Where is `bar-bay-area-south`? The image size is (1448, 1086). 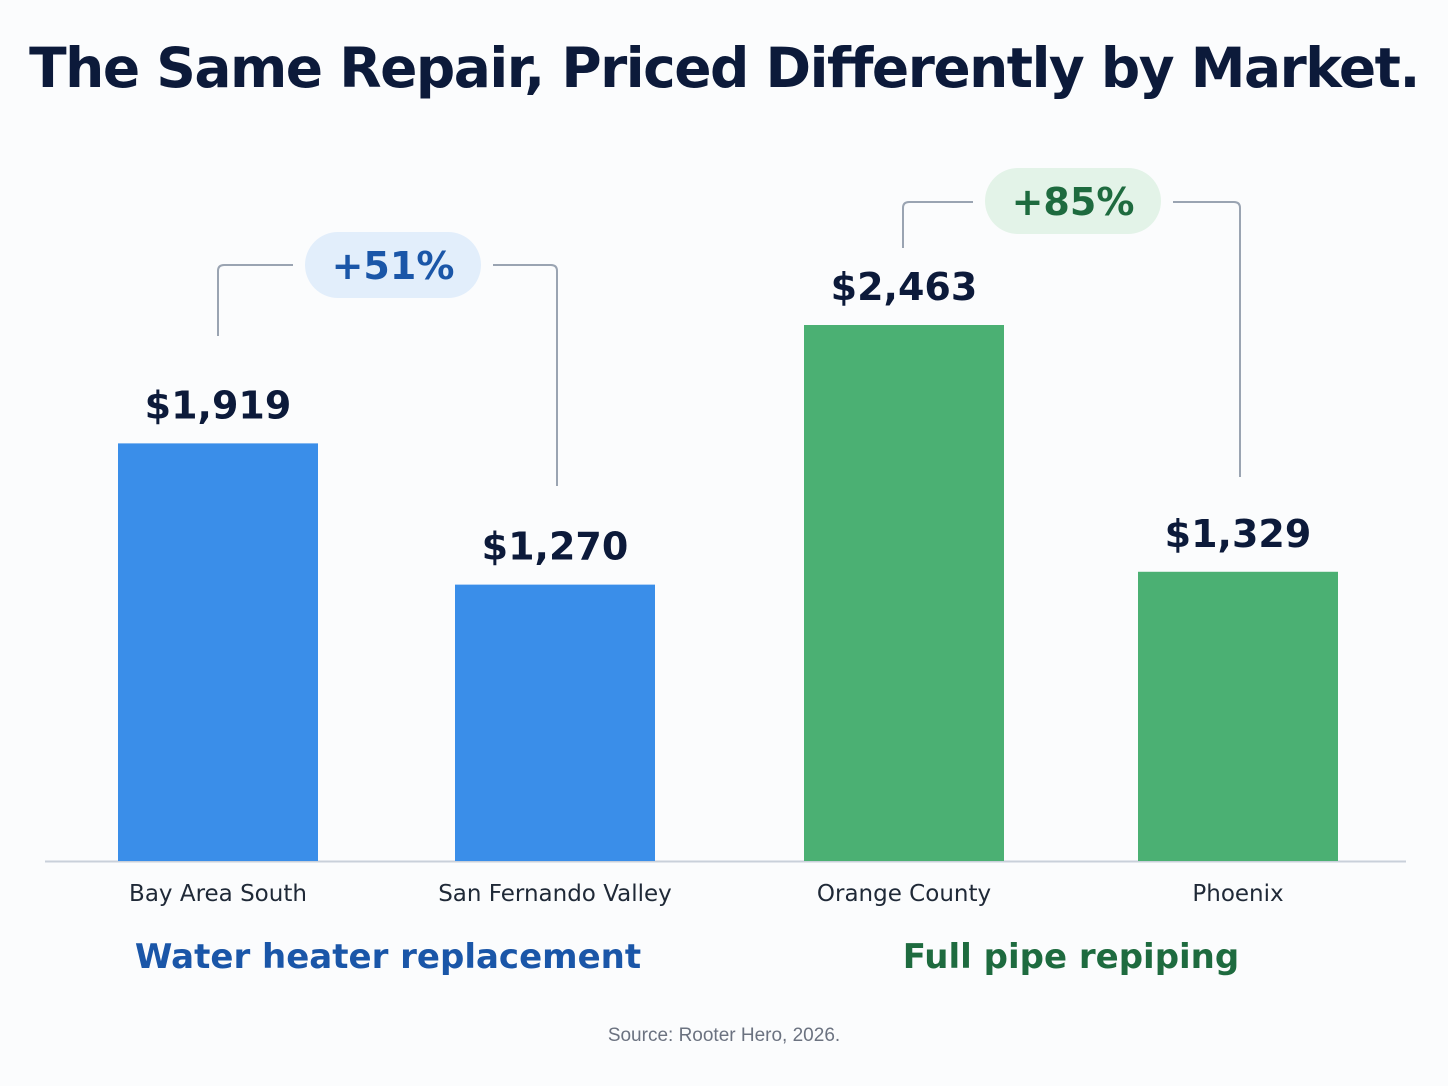
bar-bay-area-south is located at coordinates (218, 652).